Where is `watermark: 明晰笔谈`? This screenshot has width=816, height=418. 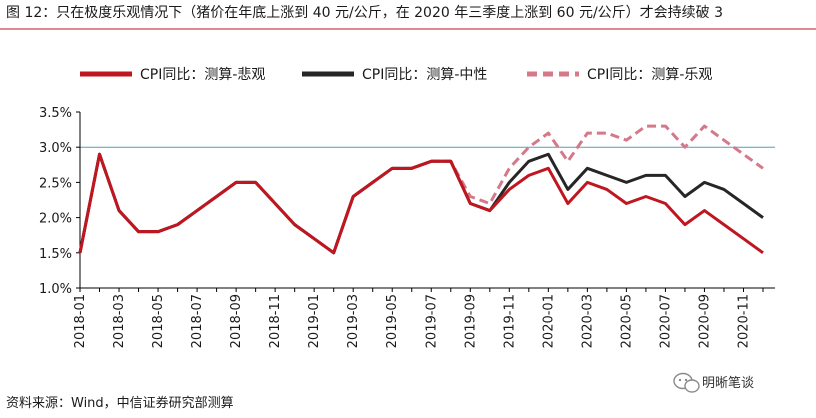
watermark: 明晰笔谈 is located at coordinates (713, 382).